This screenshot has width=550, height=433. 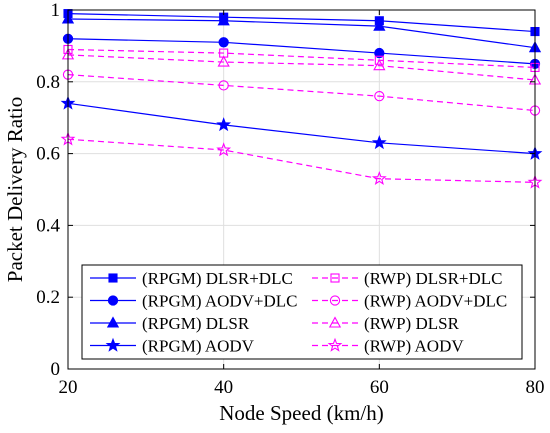 I want to click on y-tick-label: 0, so click(x=56, y=369).